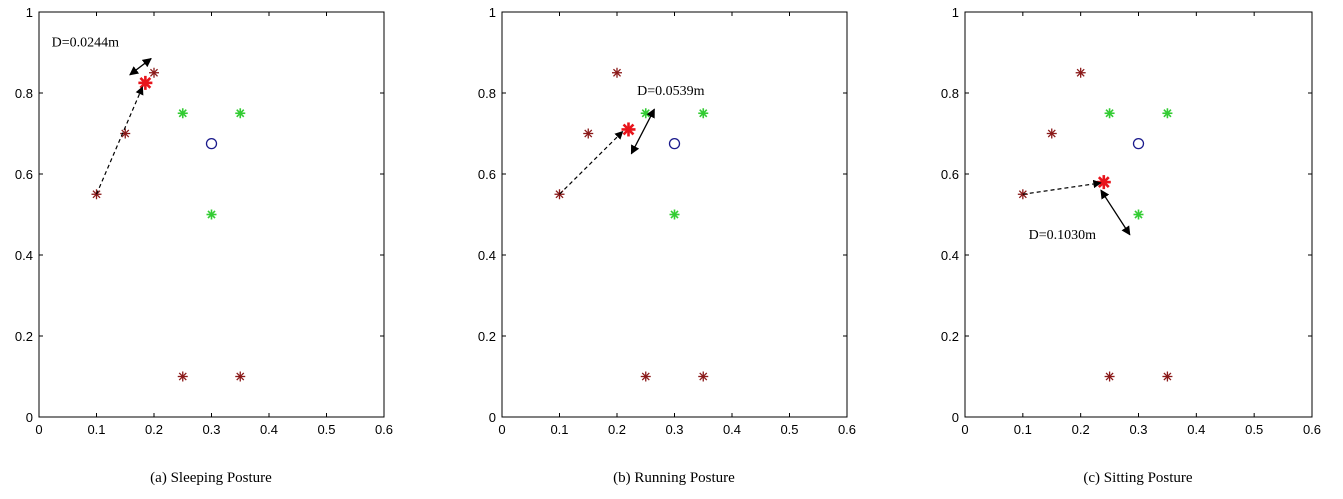 The height and width of the screenshot is (499, 1343). Describe the element at coordinates (1063, 235) in the screenshot. I see `distance-annotation: D=0.1030m` at that location.